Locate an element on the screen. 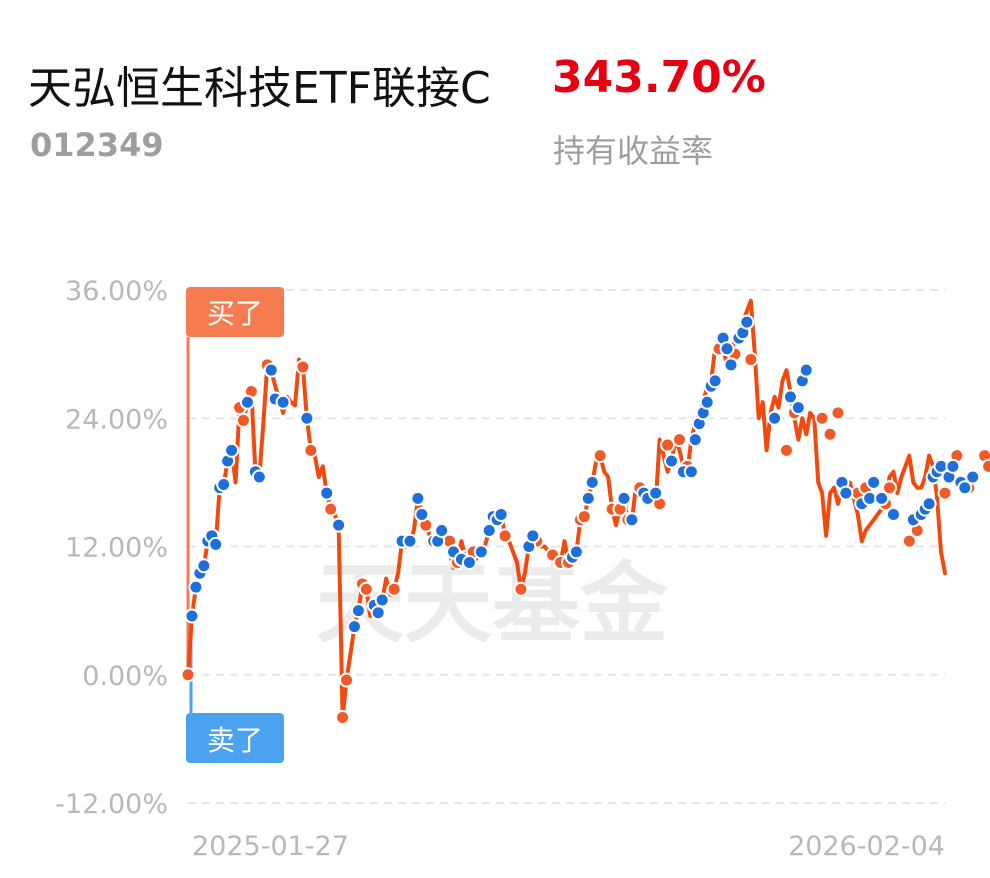 This screenshot has height=878, width=990. x-tick-end: 2026-02-04 is located at coordinates (866, 846).